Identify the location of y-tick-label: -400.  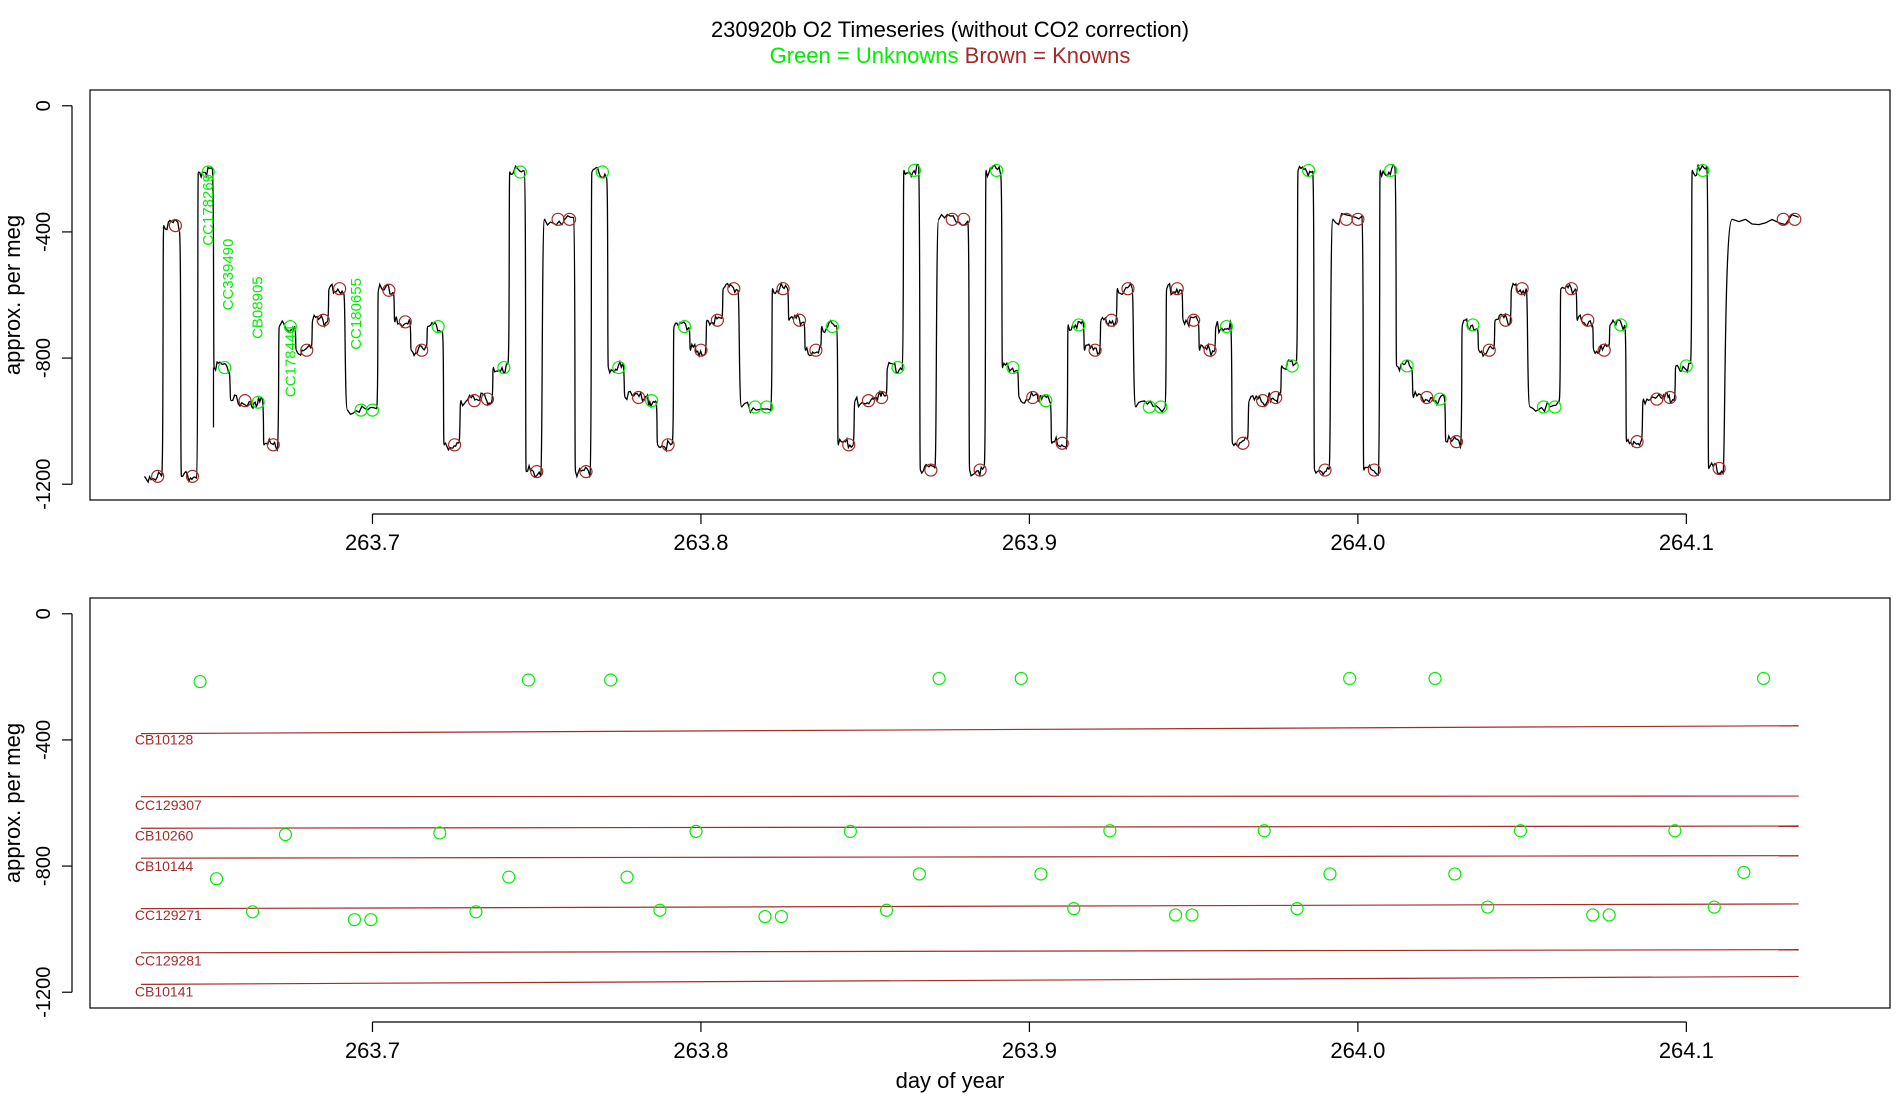
(44, 232).